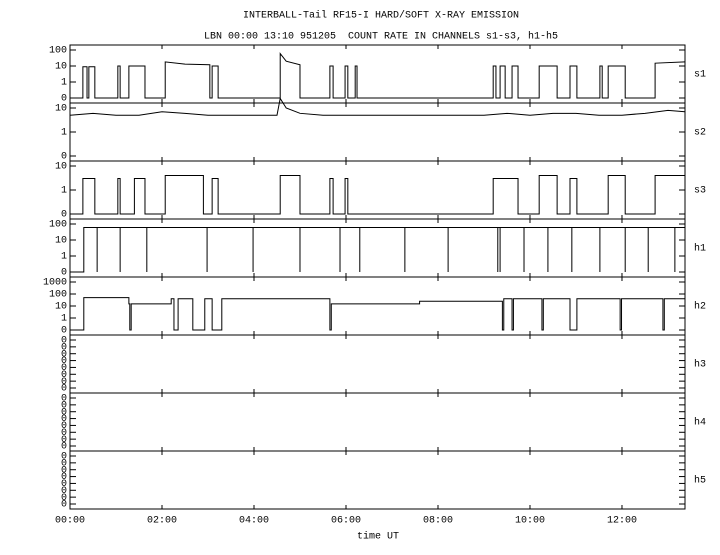  What do you see at coordinates (700, 133) in the screenshot?
I see `series-name: s2` at bounding box center [700, 133].